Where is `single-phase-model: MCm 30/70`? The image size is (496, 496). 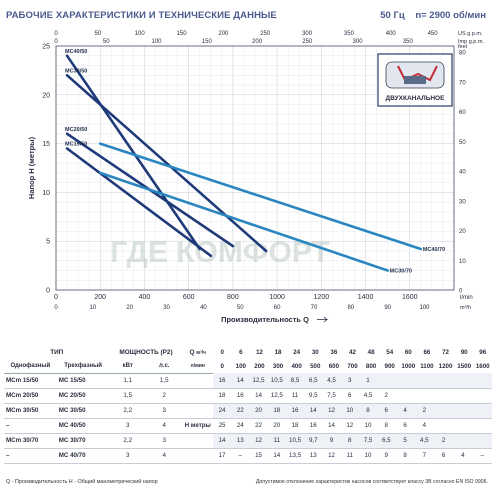 single-phase-model: MCm 30/70 is located at coordinates (30, 441).